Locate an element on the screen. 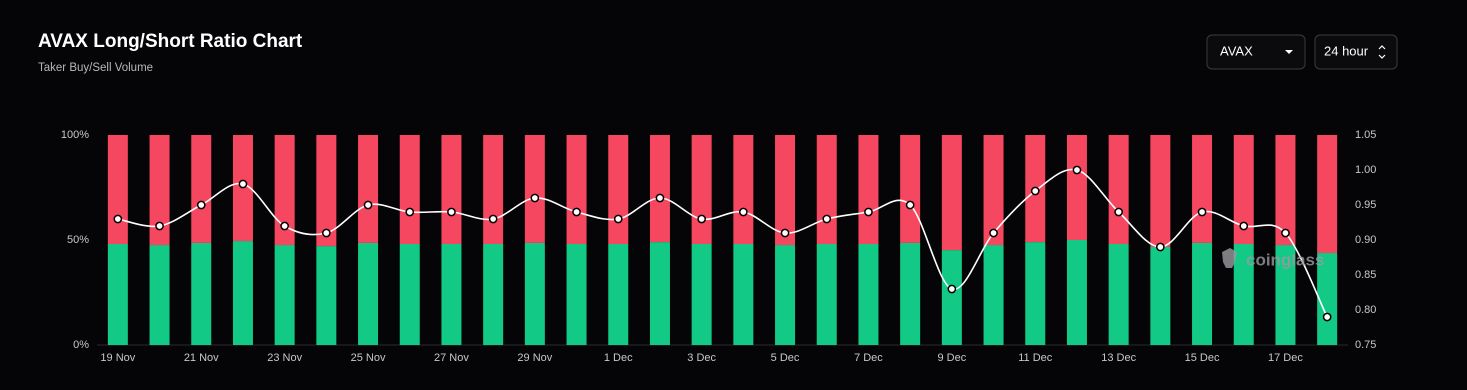 Image resolution: width=1467 pixels, height=390 pixels. y2-tick-label: 0.95 is located at coordinates (1365, 205).